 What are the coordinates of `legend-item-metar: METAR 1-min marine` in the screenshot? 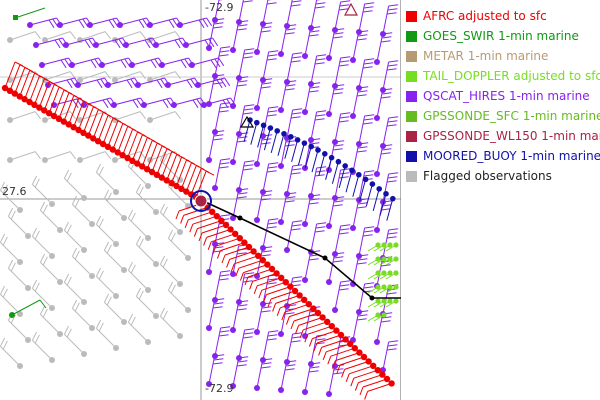 It's located at (503, 56).